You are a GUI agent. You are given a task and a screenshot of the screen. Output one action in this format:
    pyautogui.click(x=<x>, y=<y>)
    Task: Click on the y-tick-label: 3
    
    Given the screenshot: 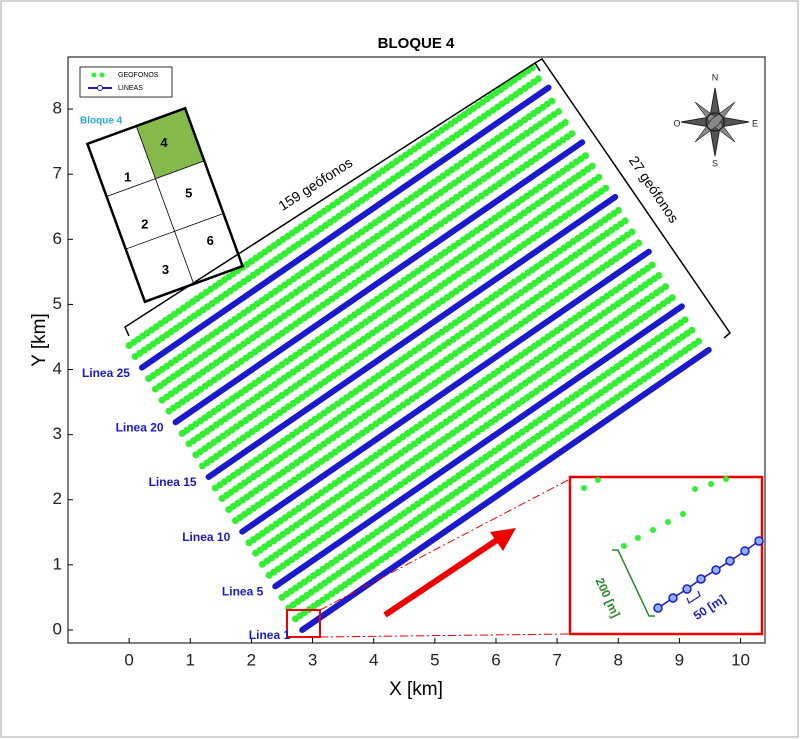 What is the action you would take?
    pyautogui.click(x=57, y=433)
    